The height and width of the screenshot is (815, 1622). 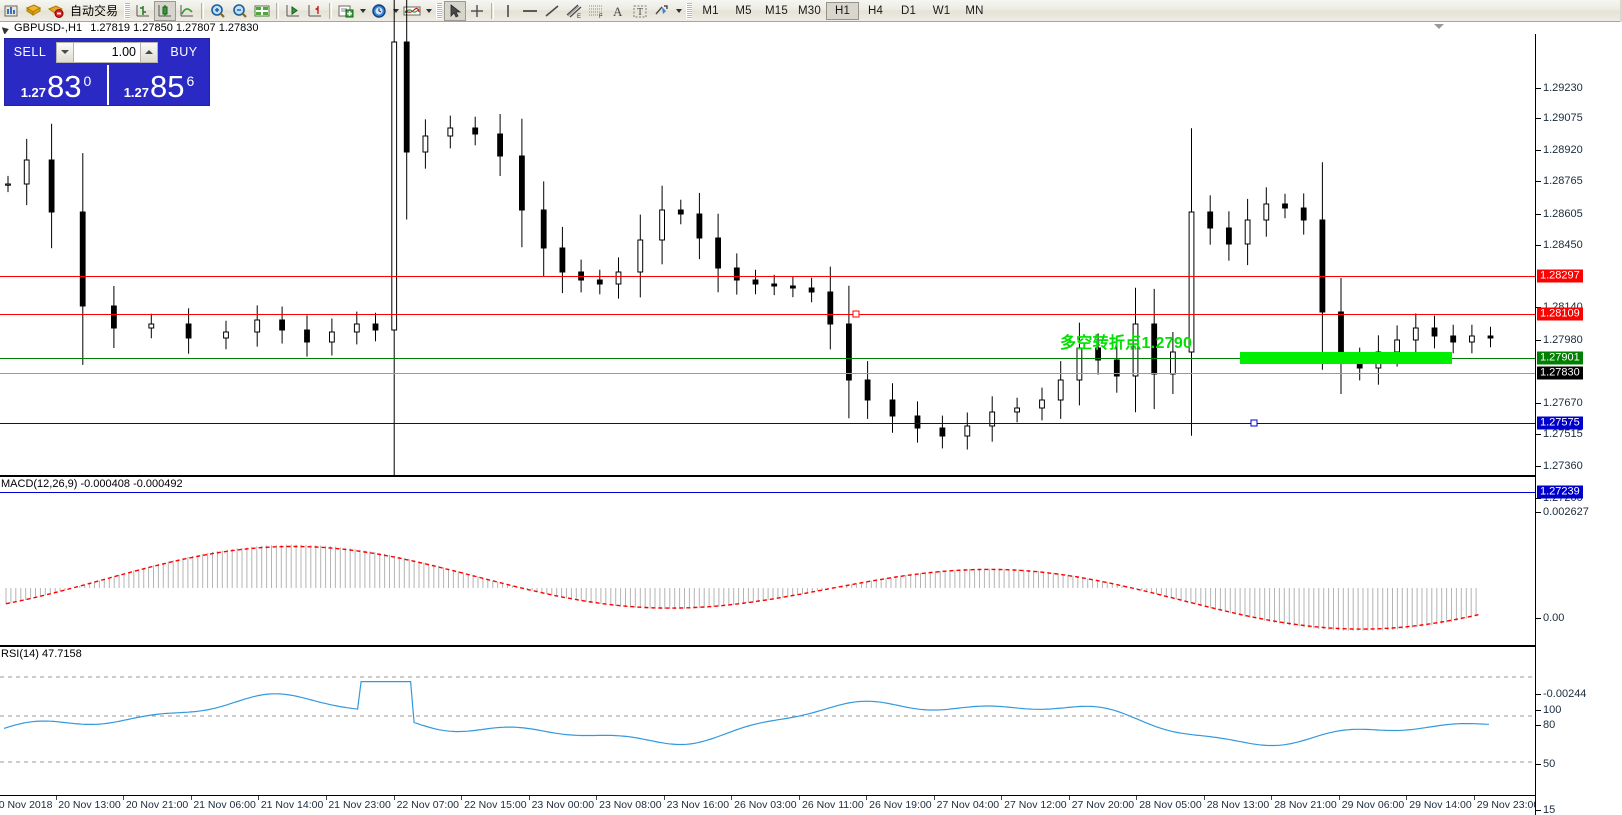 What do you see at coordinates (428, 805) in the screenshot?
I see `time-axis-label: 22 Nov 07:00` at bounding box center [428, 805].